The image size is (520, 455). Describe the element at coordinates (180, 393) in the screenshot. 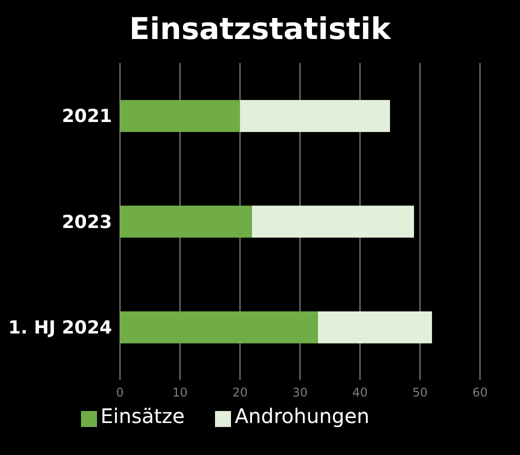

I see `x-tick-label: 10` at that location.